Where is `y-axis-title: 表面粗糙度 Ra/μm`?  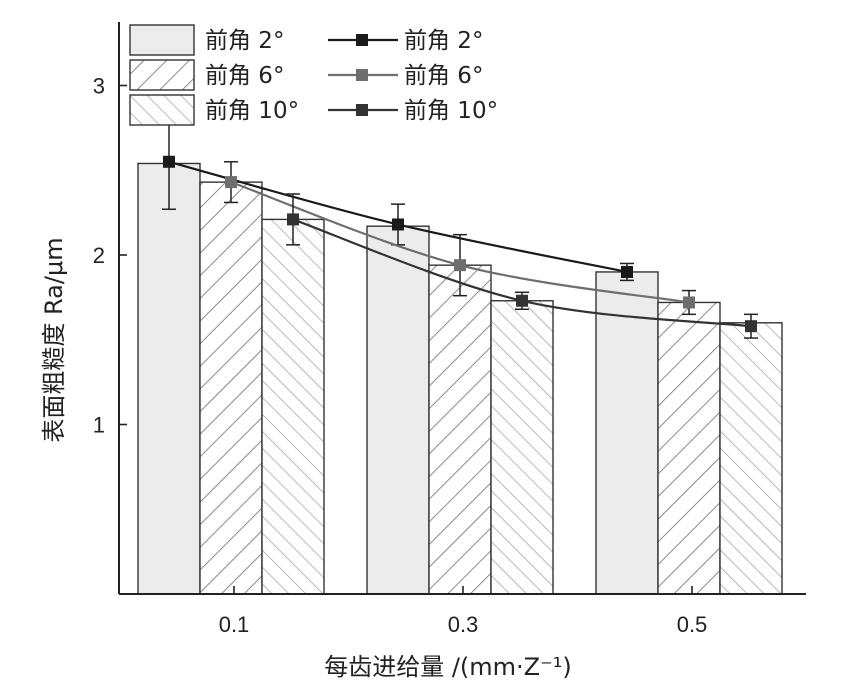 y-axis-title: 表面粗糙度 Ra/μm is located at coordinates (54, 339).